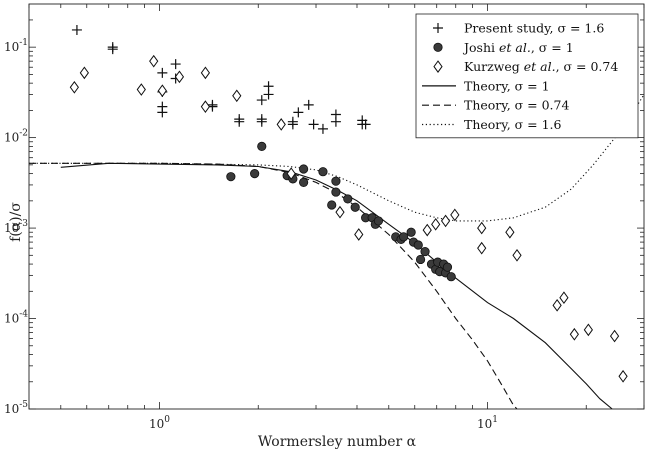  Describe the element at coordinates (518, 47) in the screenshot. I see `legend-label-1: Joshi et al., σ = 1` at that location.